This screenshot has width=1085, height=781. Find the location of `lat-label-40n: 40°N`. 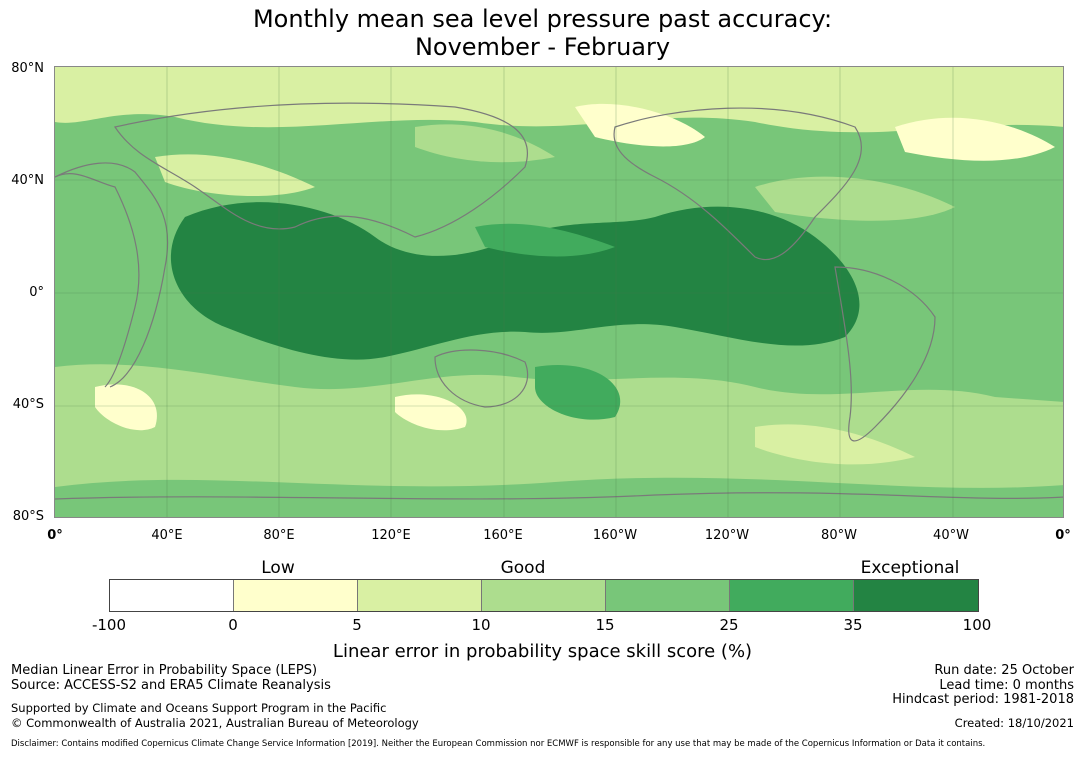

lat-label-40n: 40°N is located at coordinates (27, 180).